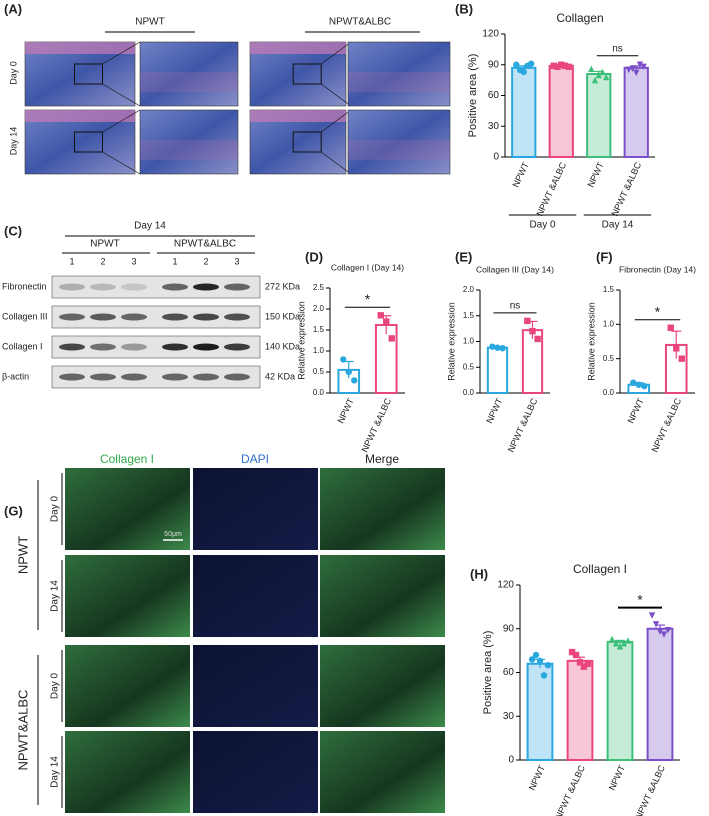 This screenshot has width=709, height=816. I want to click on lane-label: 1, so click(174, 261).